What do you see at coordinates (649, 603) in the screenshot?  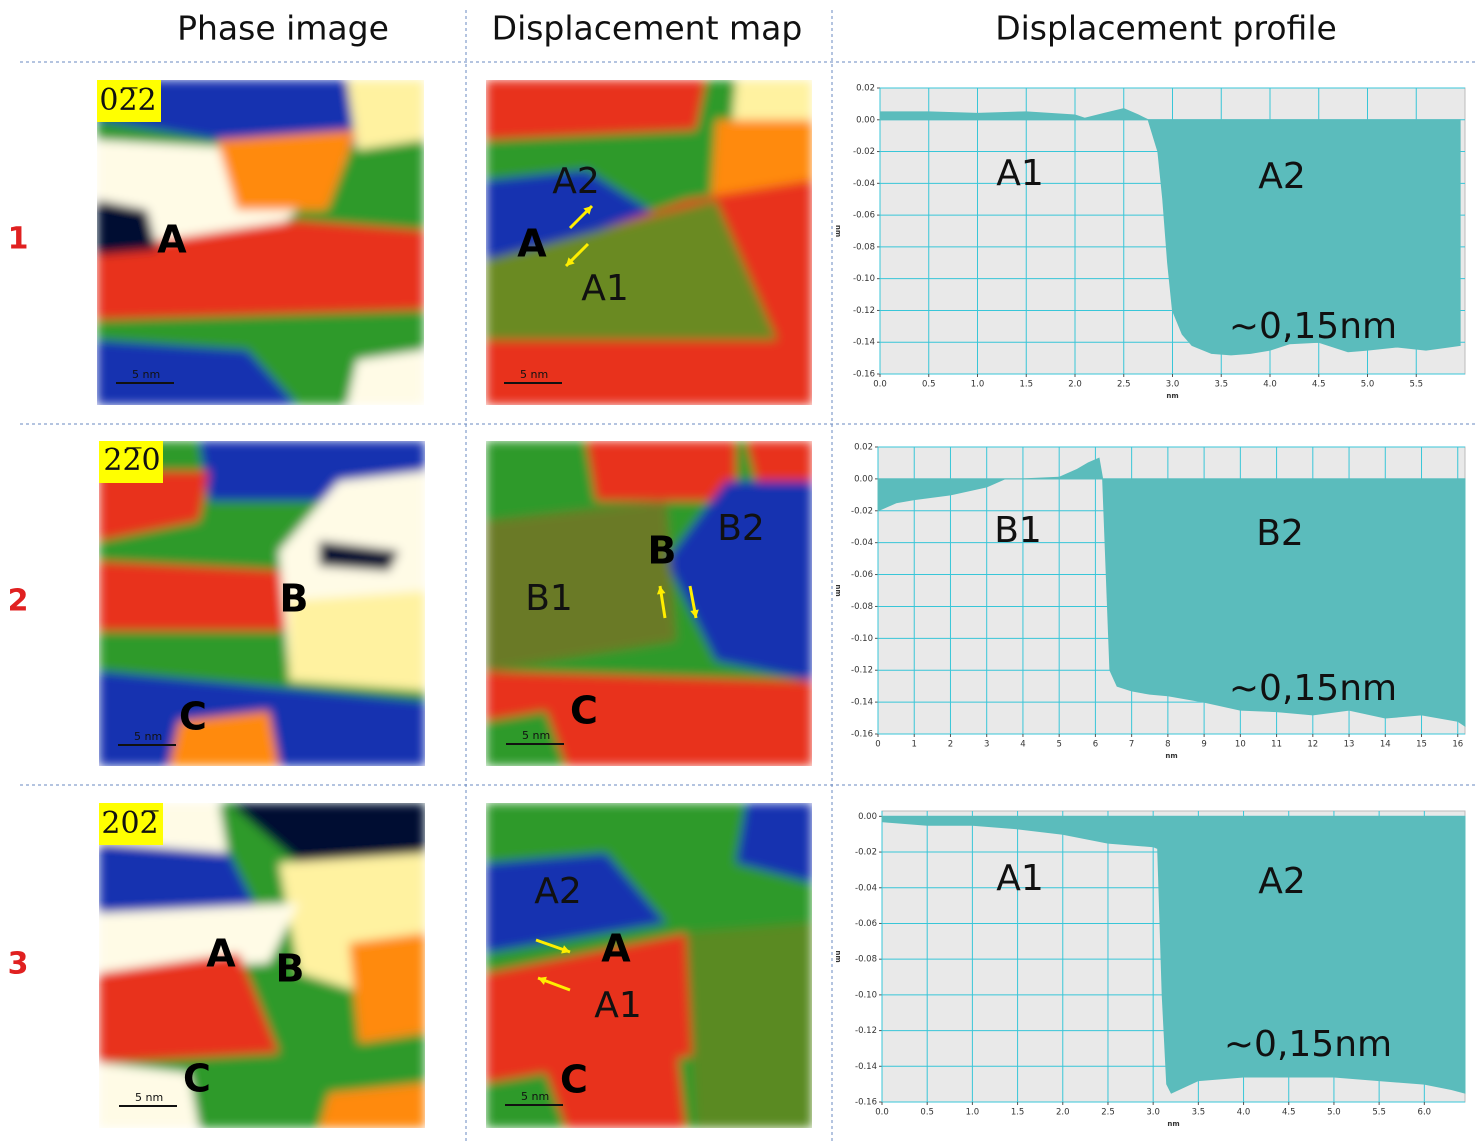 I see `displacement-map: B2 B B1 C 5 nm` at bounding box center [649, 603].